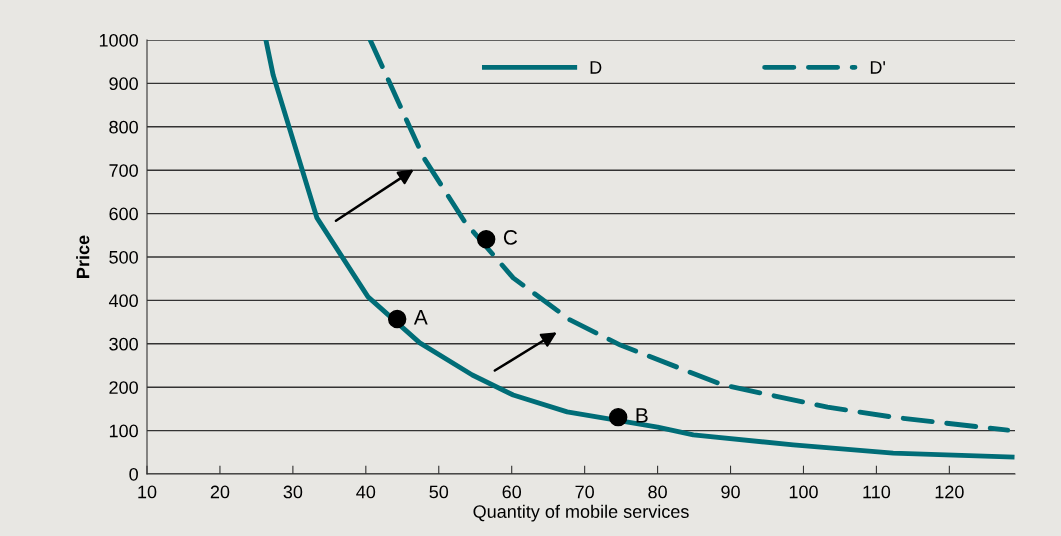  I want to click on x-tick-label: 120, so click(949, 492).